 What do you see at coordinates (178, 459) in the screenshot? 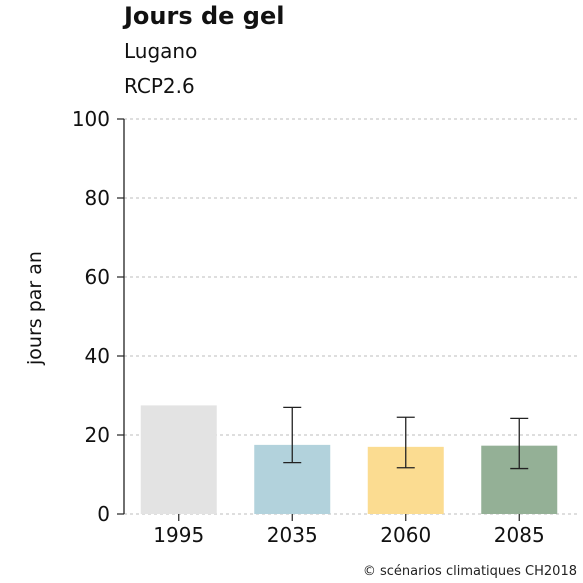
I see `bar` at bounding box center [178, 459].